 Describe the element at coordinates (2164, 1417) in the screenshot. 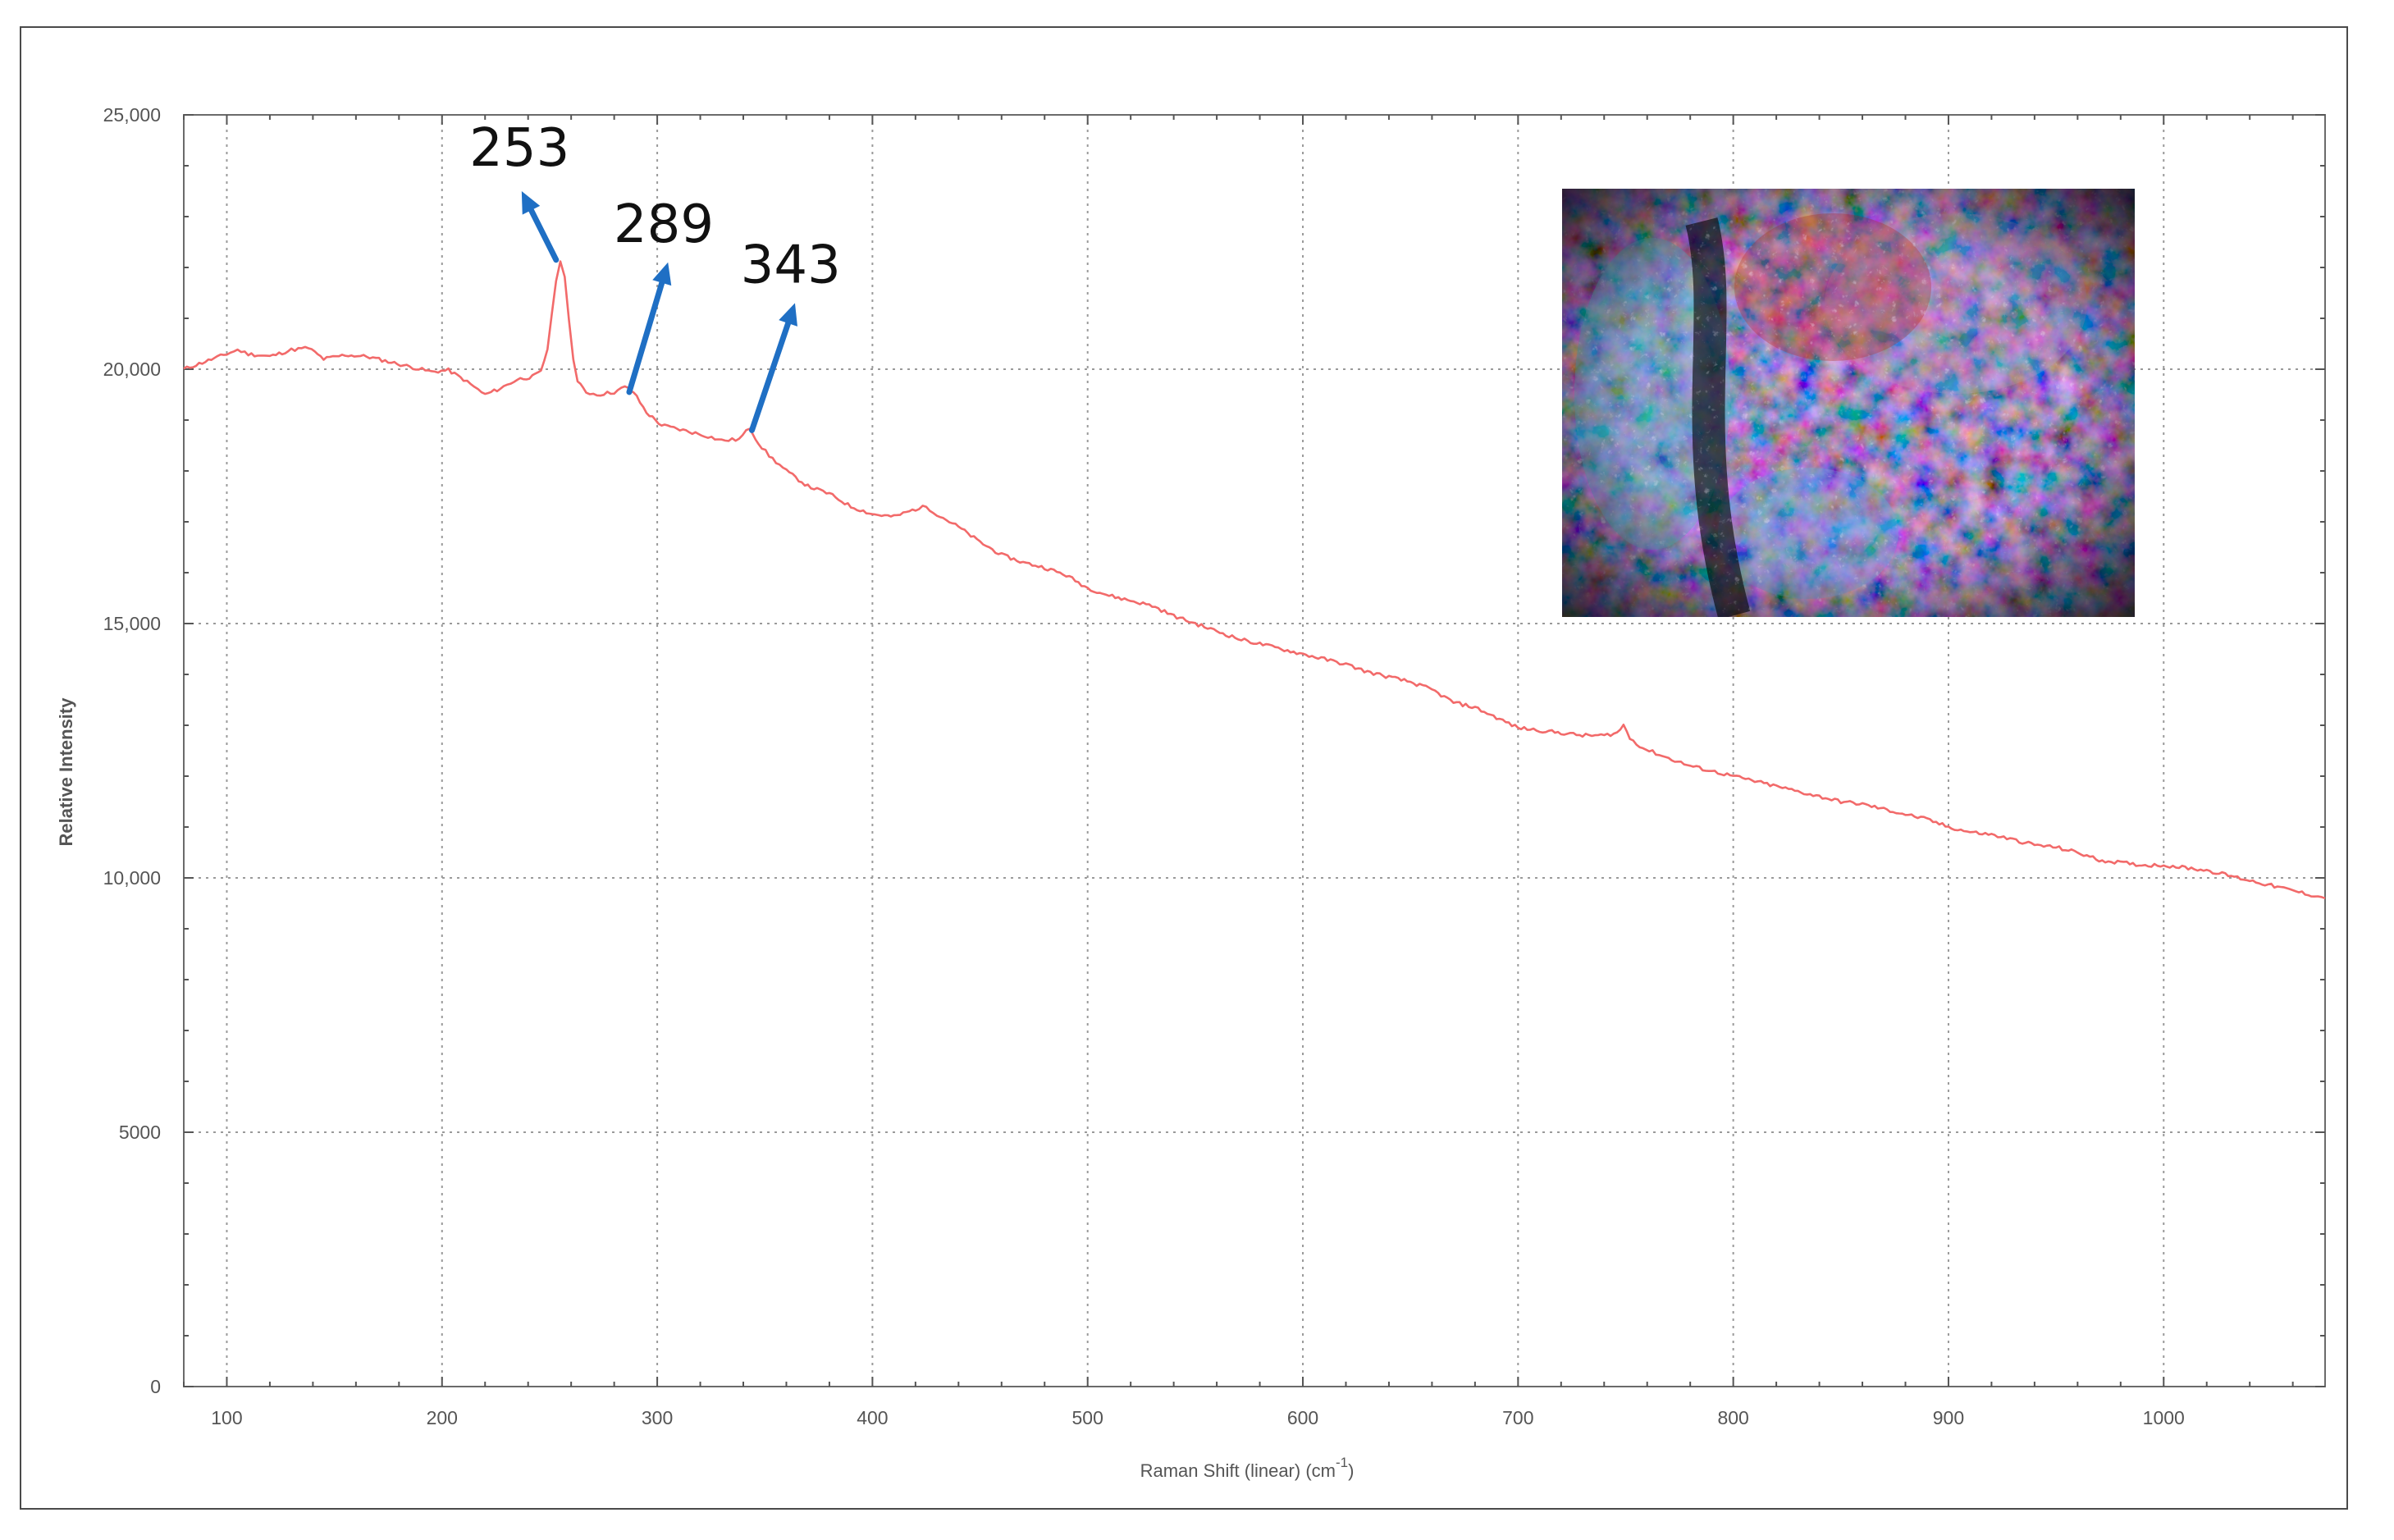

I see `x-tick-label: 1000` at that location.